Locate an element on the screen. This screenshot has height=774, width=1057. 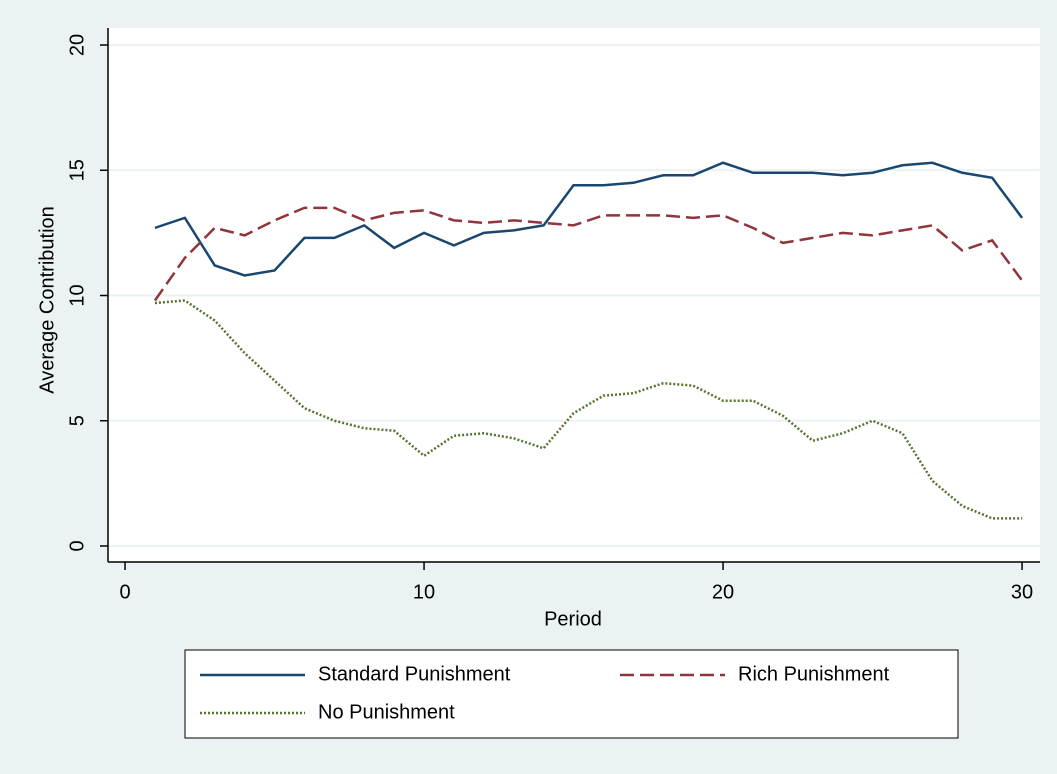
x-tick-label: 0 is located at coordinates (124, 592).